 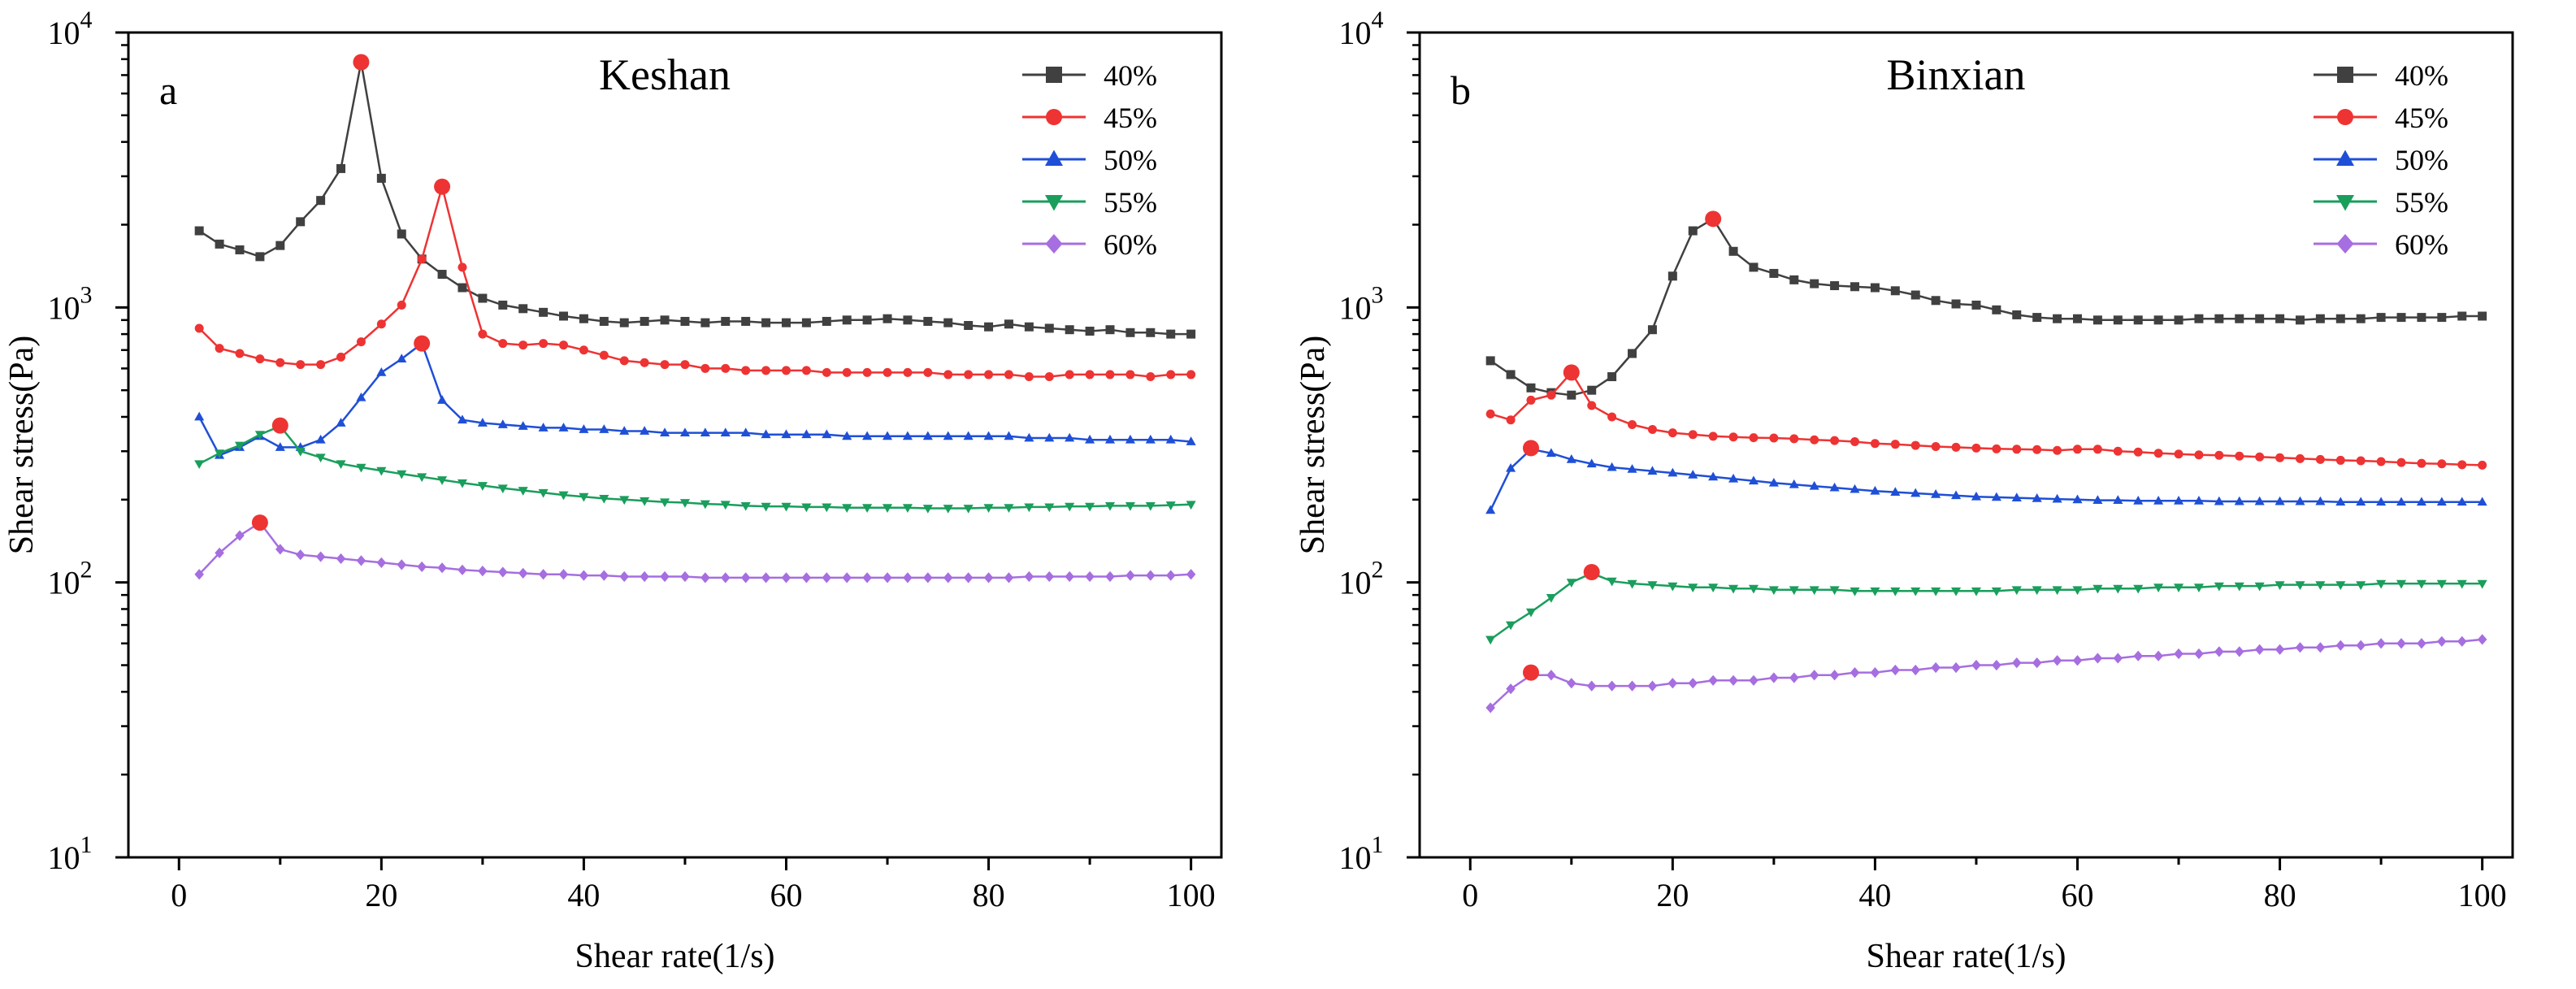 I want to click on legend: 40% 45% 50% 55% 60%, so click(x=1089, y=160).